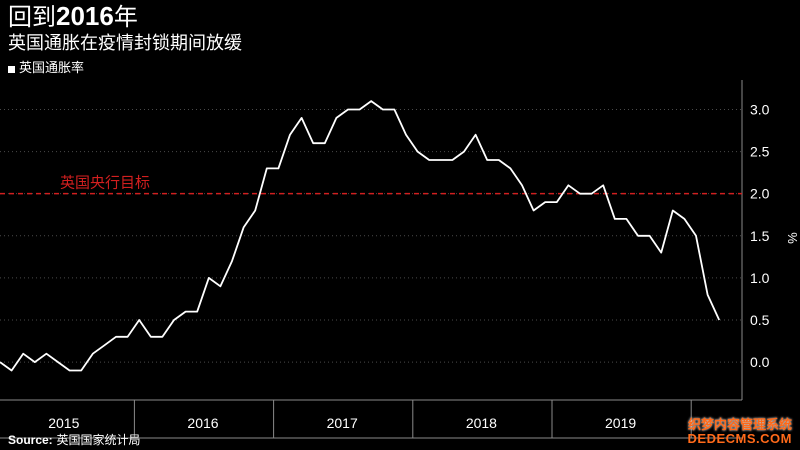  I want to click on ytick-label: 1.5, so click(760, 236).